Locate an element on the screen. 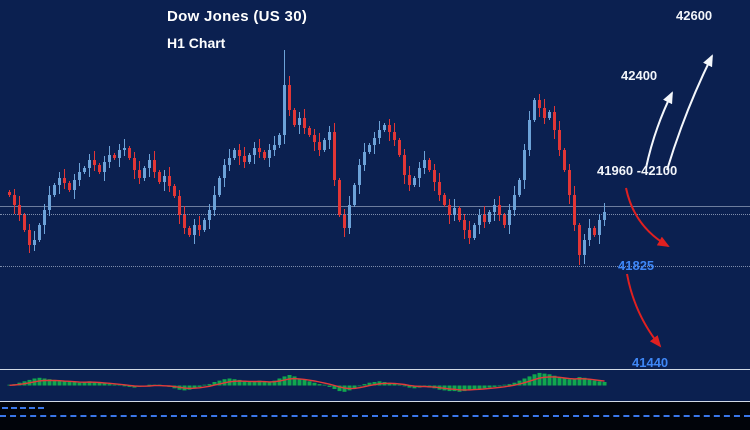 The image size is (750, 430). panel-separator is located at coordinates (375, 401).